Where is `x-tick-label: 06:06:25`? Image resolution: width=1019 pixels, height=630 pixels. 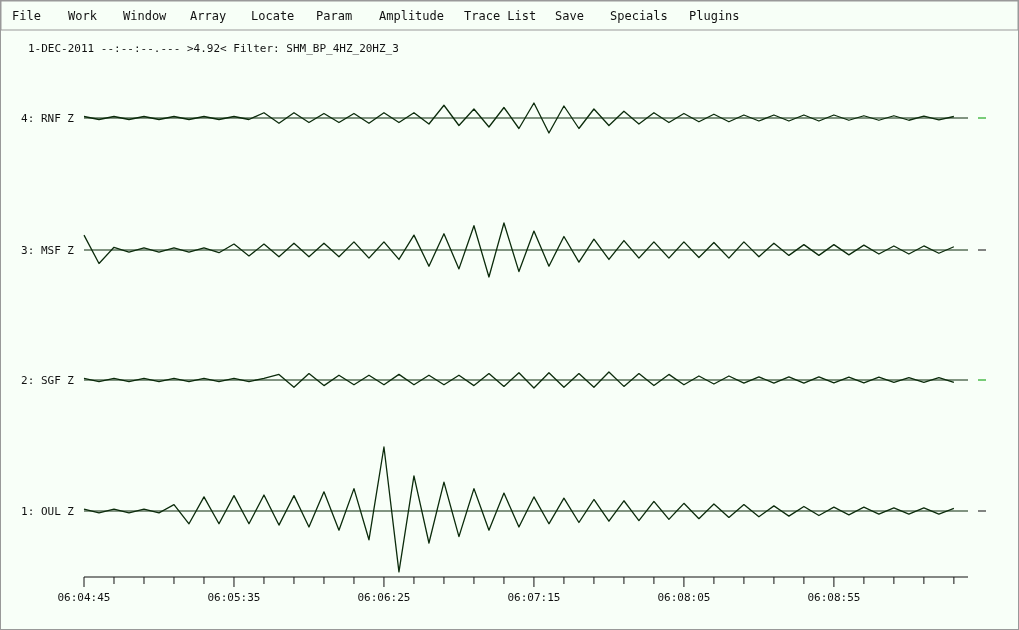 x-tick-label: 06:06:25 is located at coordinates (384, 597).